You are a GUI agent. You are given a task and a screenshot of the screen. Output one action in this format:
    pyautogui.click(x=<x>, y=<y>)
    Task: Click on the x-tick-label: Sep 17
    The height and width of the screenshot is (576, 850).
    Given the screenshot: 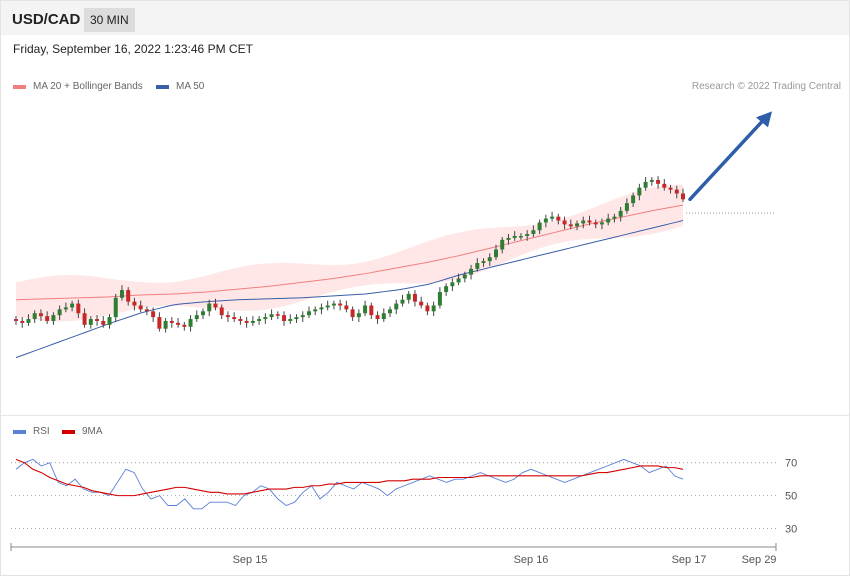 What is the action you would take?
    pyautogui.click(x=689, y=560)
    